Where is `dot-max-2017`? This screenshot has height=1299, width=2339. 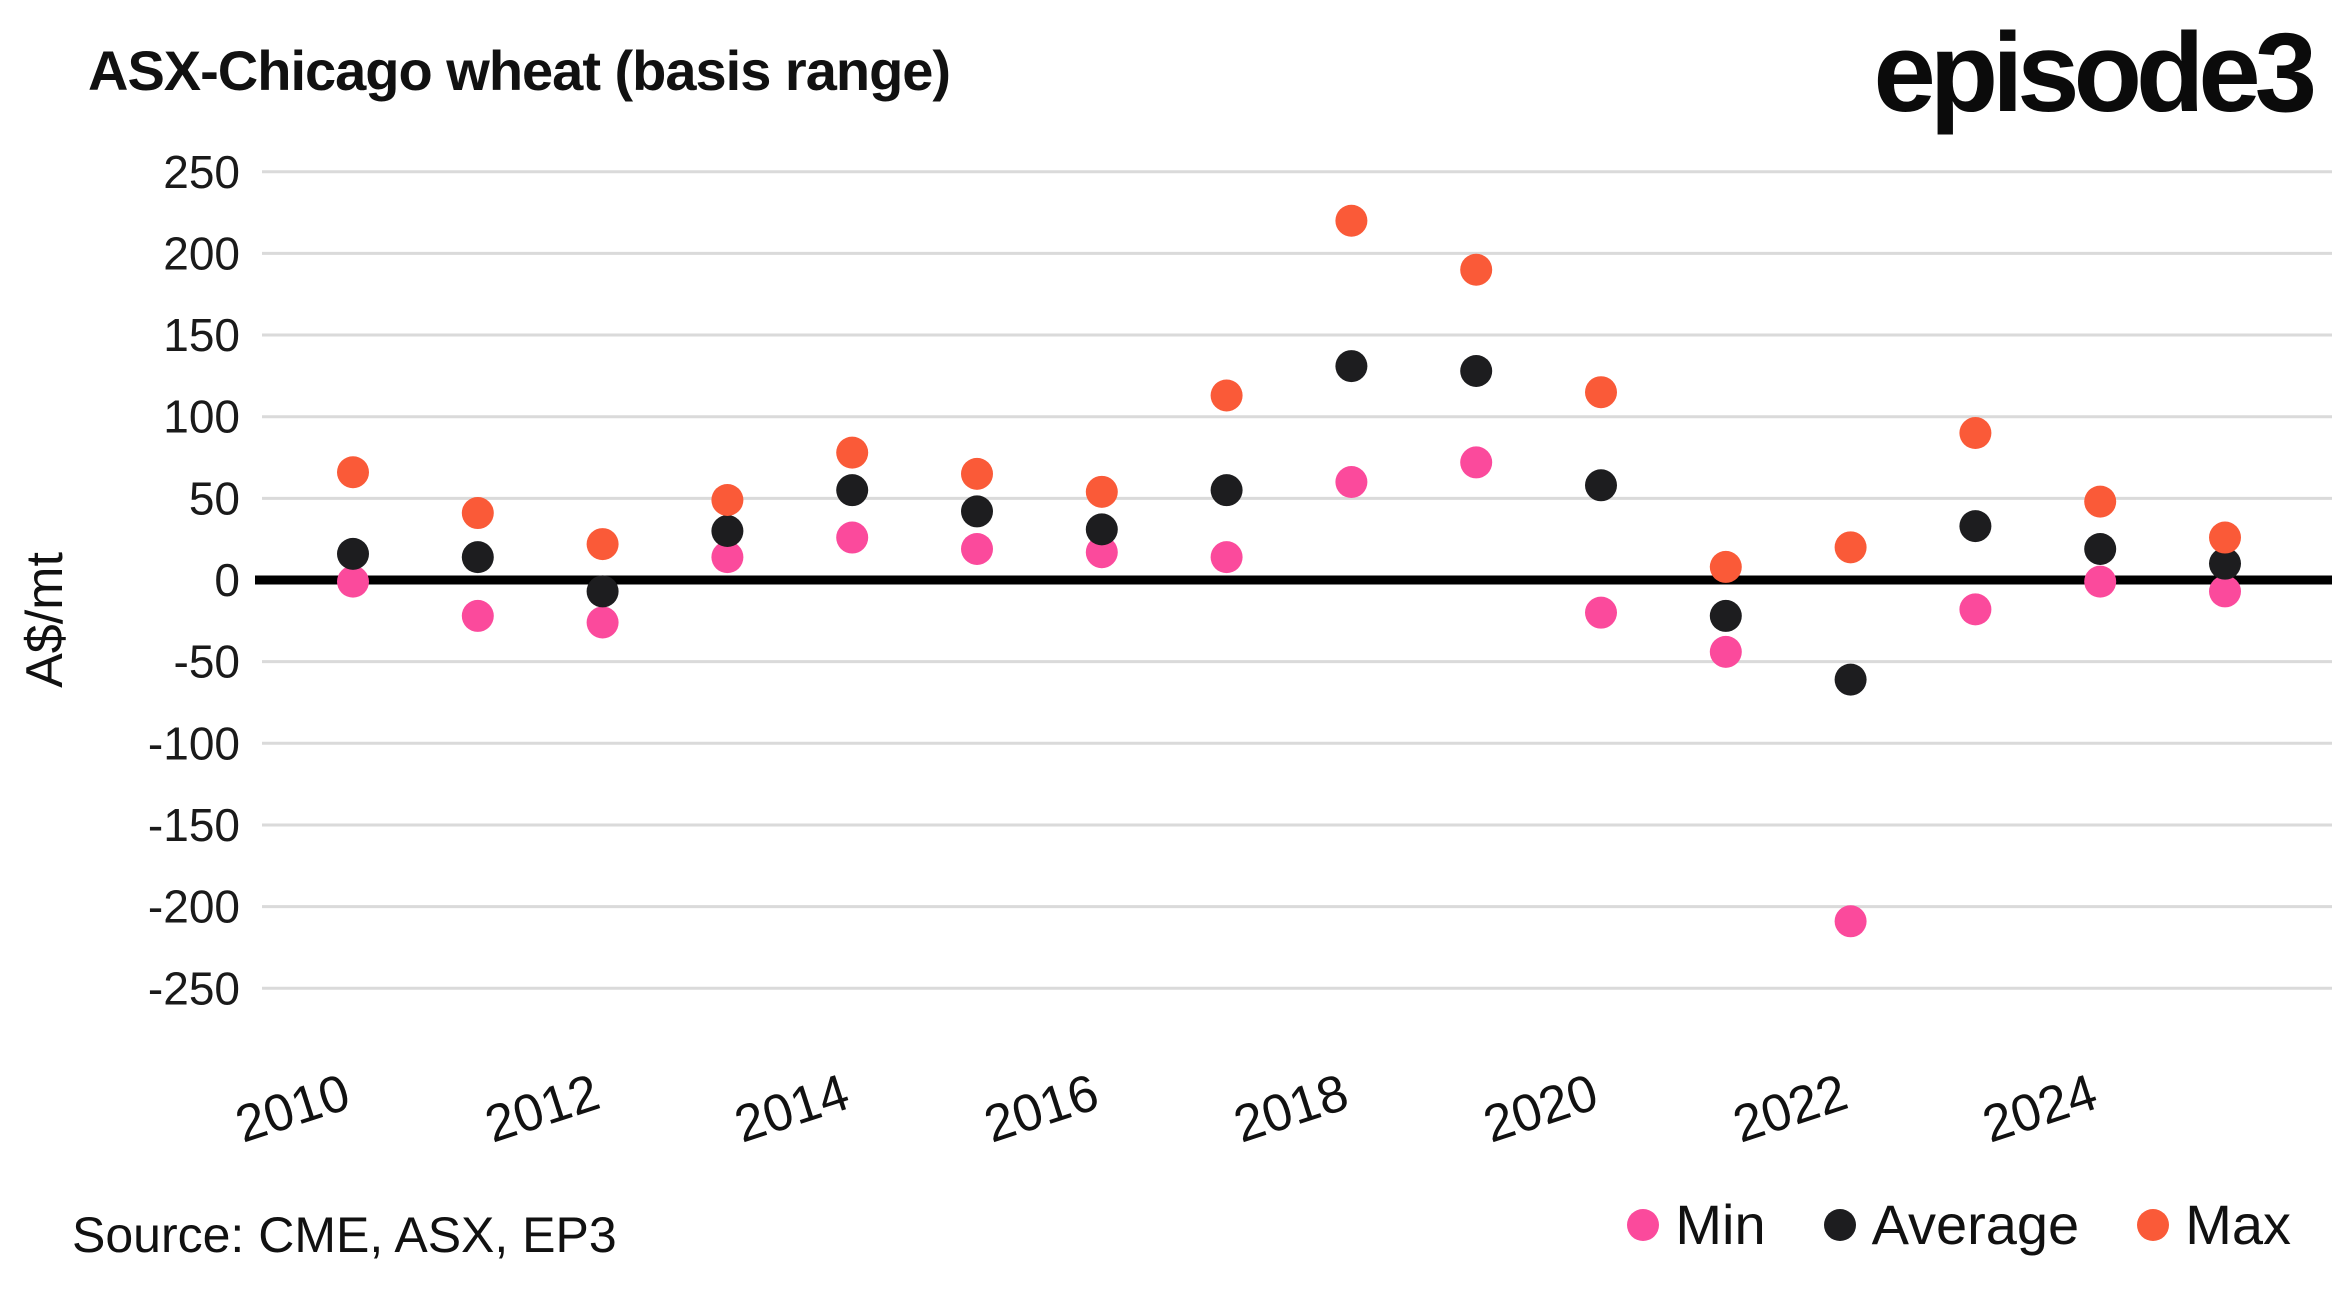
dot-max-2017 is located at coordinates (1226, 395).